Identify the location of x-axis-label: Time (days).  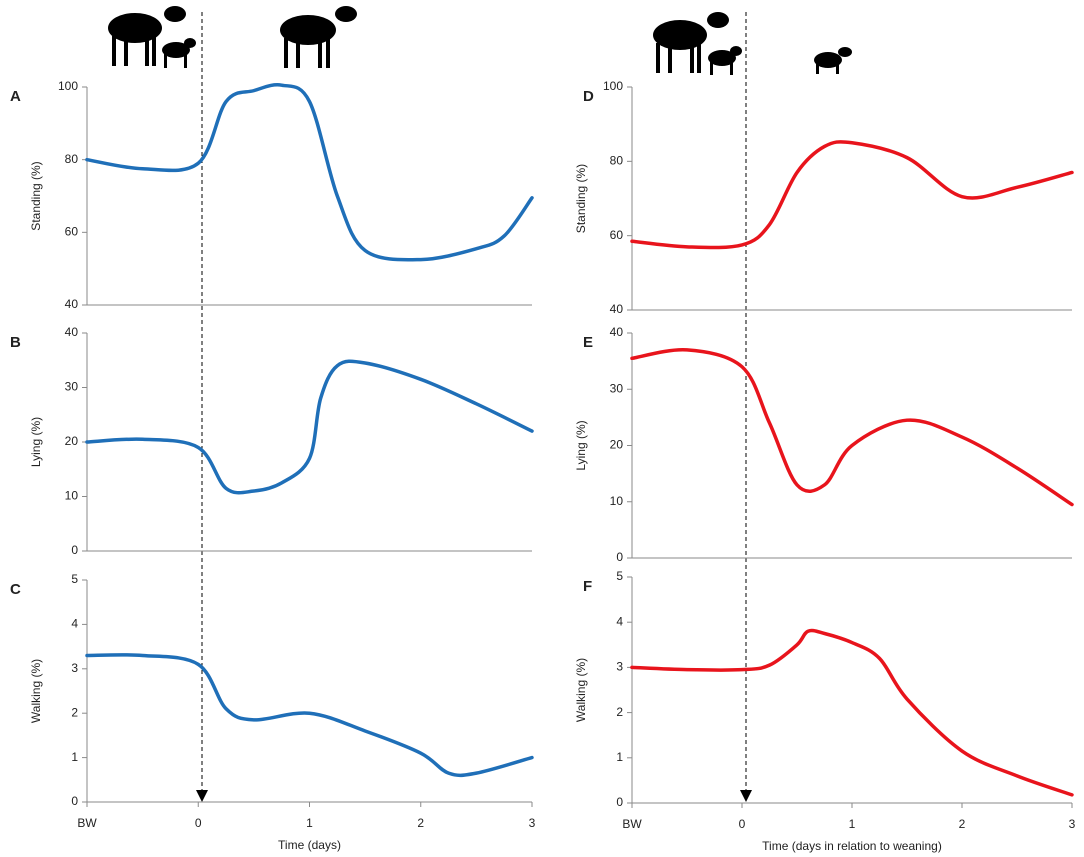
(309, 845).